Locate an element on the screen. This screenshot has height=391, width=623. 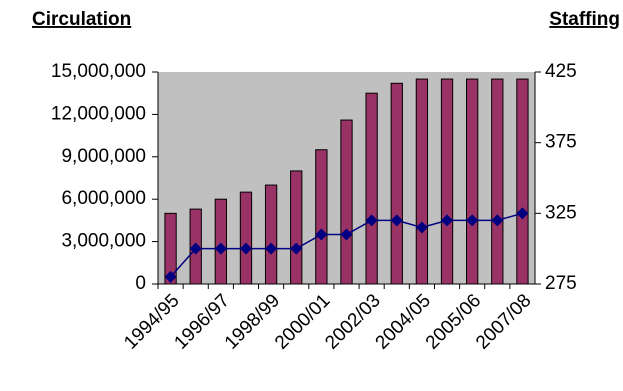
x-tick-label: 2000/01 is located at coordinates (302, 321).